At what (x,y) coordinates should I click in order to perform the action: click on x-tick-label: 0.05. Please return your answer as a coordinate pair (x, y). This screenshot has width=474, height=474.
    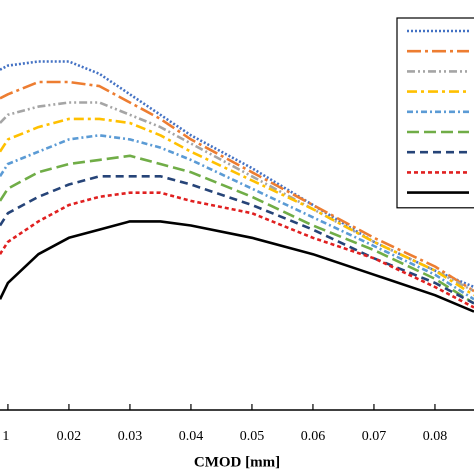
    Looking at the image, I should click on (252, 436).